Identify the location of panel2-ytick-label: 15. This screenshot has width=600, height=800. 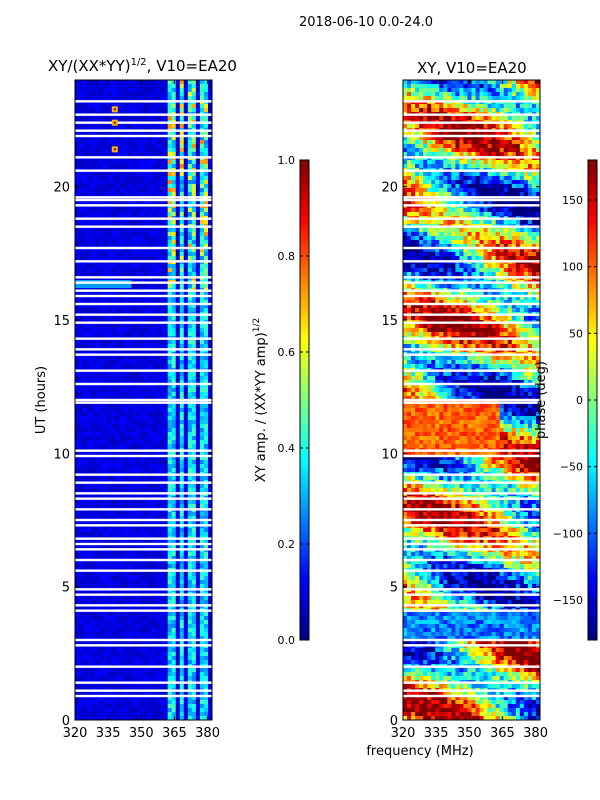
(389, 321).